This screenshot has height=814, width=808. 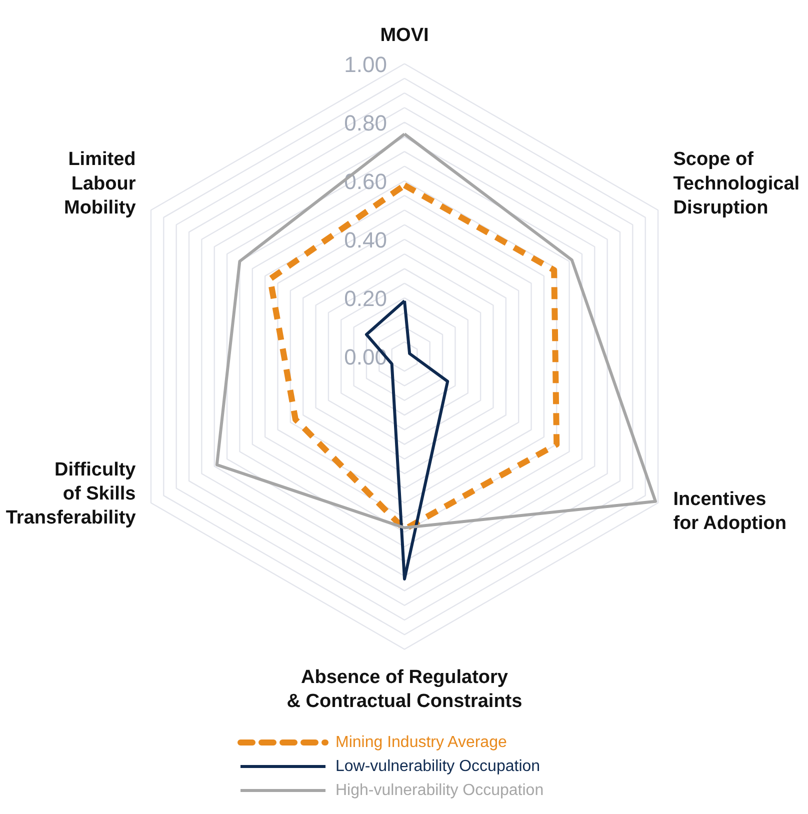 What do you see at coordinates (404, 35) in the screenshot?
I see `spoke-label: MOVI` at bounding box center [404, 35].